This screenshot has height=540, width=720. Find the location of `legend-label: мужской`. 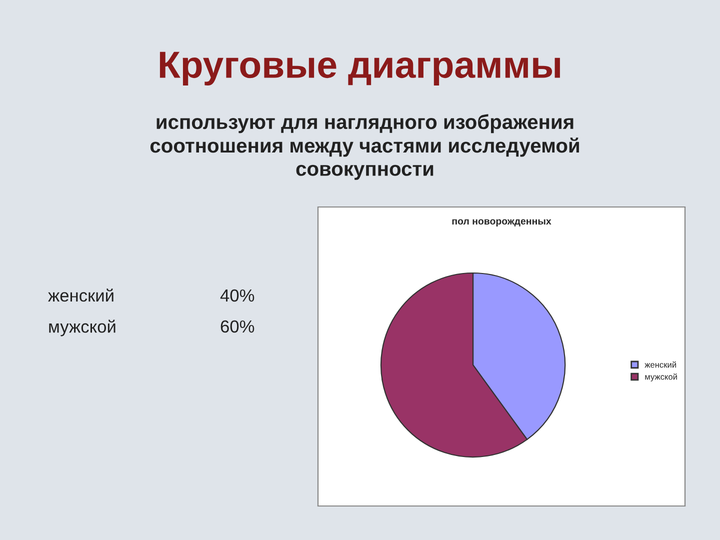

legend-label: мужской is located at coordinates (661, 377).